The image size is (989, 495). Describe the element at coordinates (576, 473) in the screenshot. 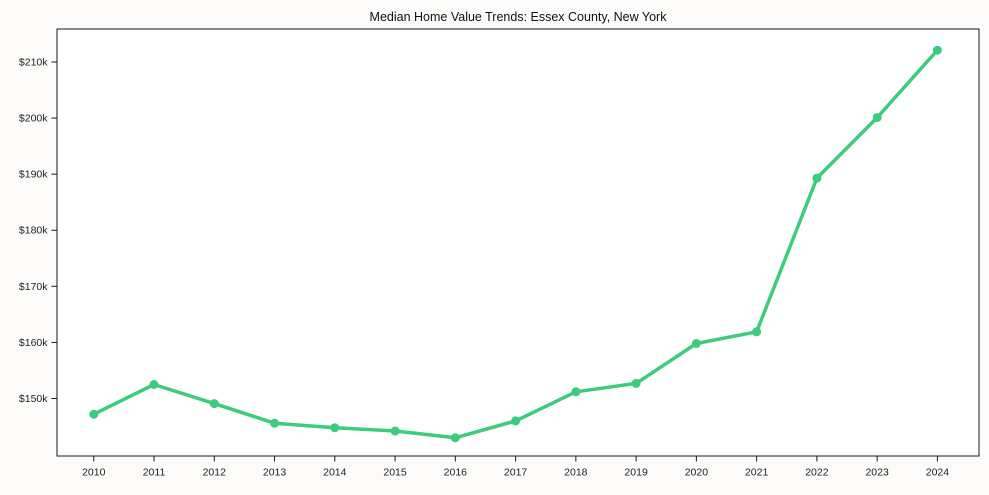

I see `x-tick-label: 2018` at that location.